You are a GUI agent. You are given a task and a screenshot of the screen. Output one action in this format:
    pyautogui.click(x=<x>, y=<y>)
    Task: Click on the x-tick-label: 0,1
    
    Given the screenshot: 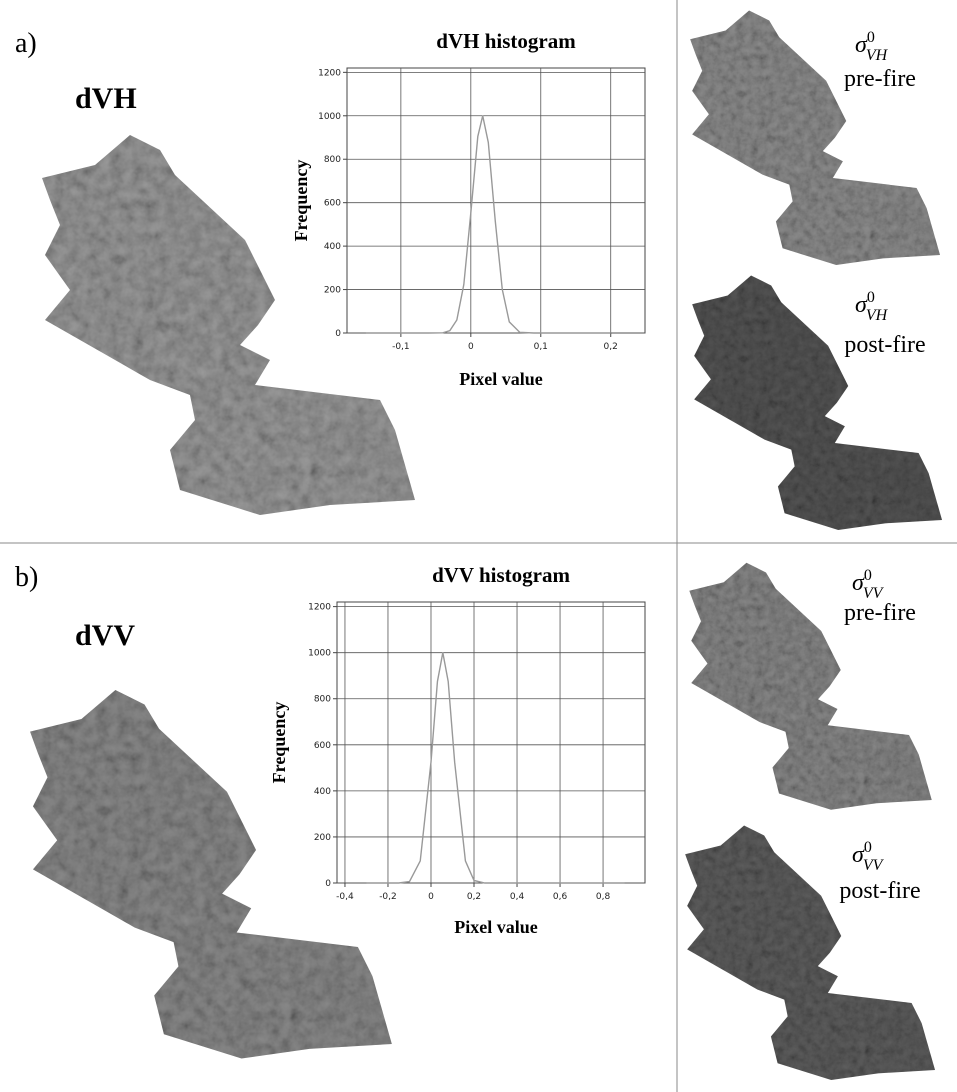 What is the action you would take?
    pyautogui.click(x=541, y=347)
    